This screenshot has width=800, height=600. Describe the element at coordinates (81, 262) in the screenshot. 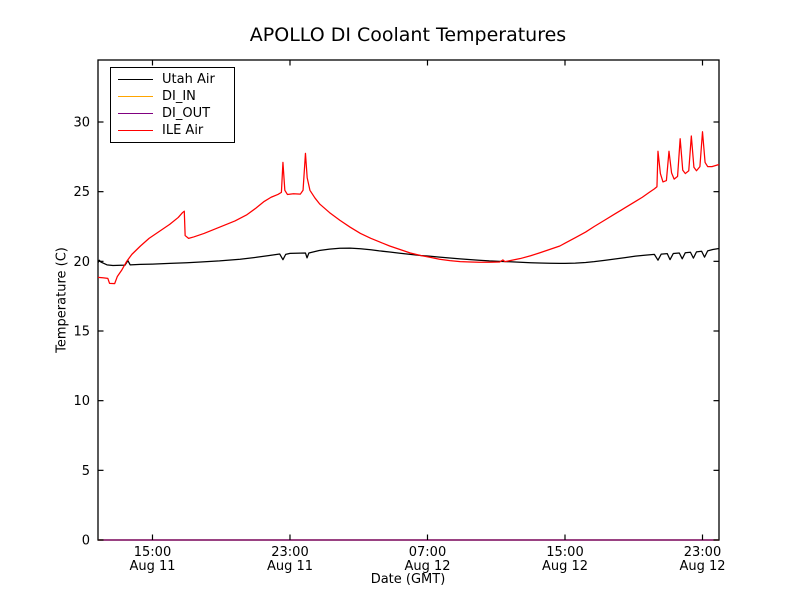

I see `y-tick-label: 20` at that location.